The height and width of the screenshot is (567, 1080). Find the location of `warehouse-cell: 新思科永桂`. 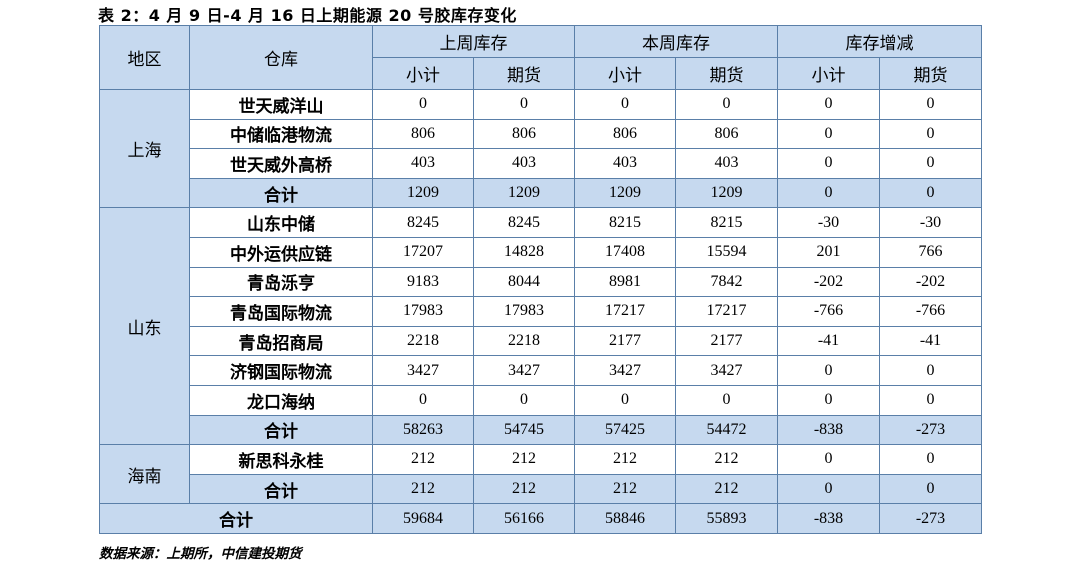

warehouse-cell: 新思科永桂 is located at coordinates (281, 459).